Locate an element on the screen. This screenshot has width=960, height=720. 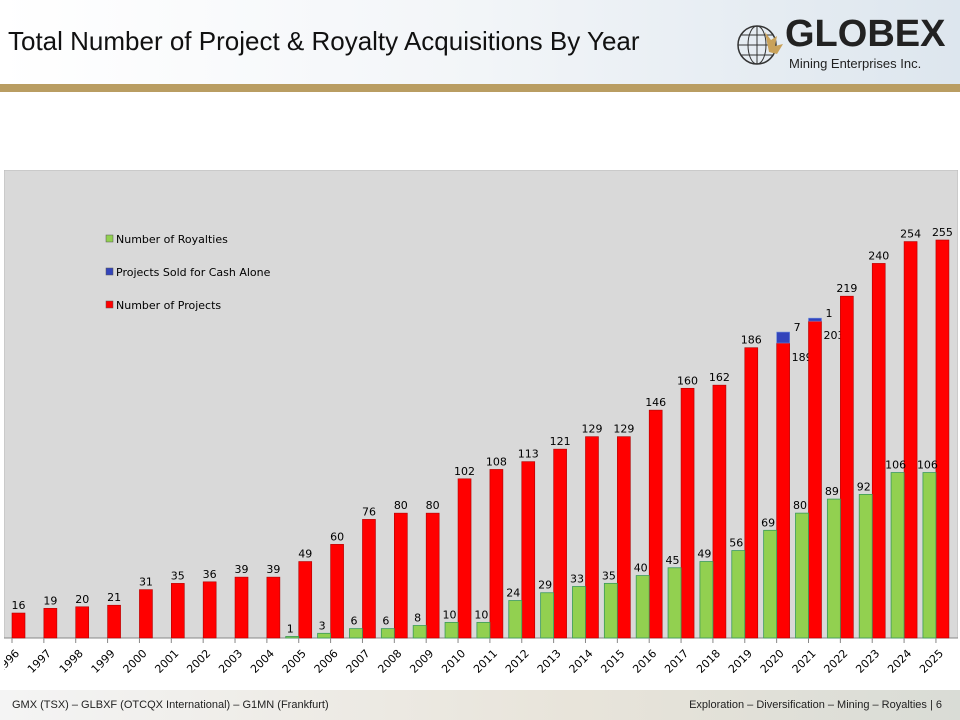
data-label-royalties: 89 is located at coordinates (832, 491).